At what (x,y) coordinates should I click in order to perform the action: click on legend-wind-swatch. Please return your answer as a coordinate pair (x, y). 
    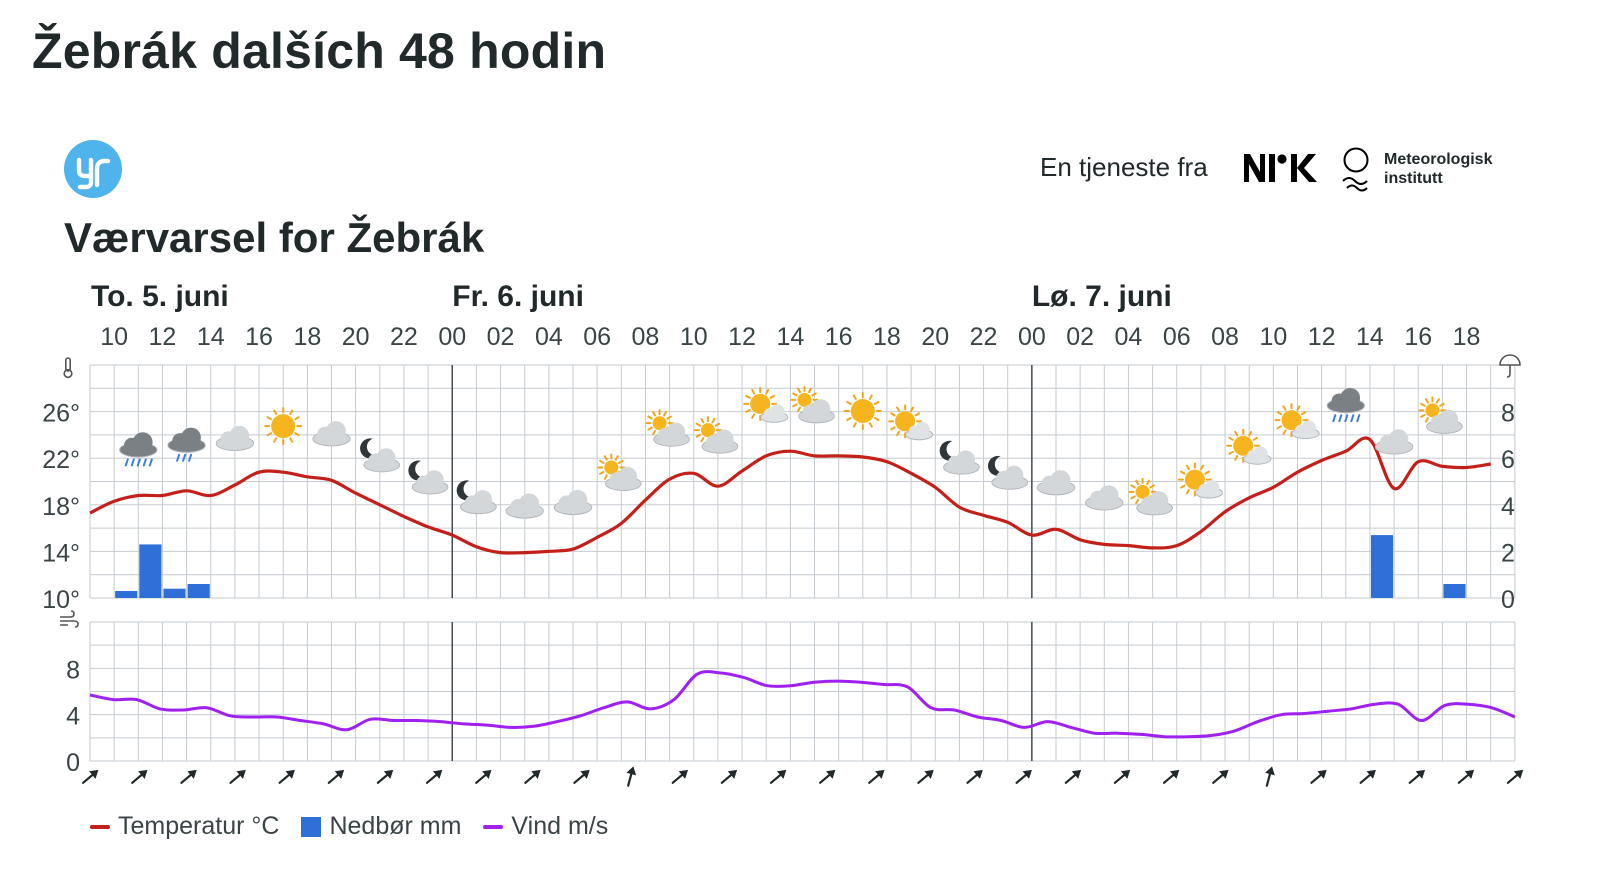
    Looking at the image, I should click on (493, 826).